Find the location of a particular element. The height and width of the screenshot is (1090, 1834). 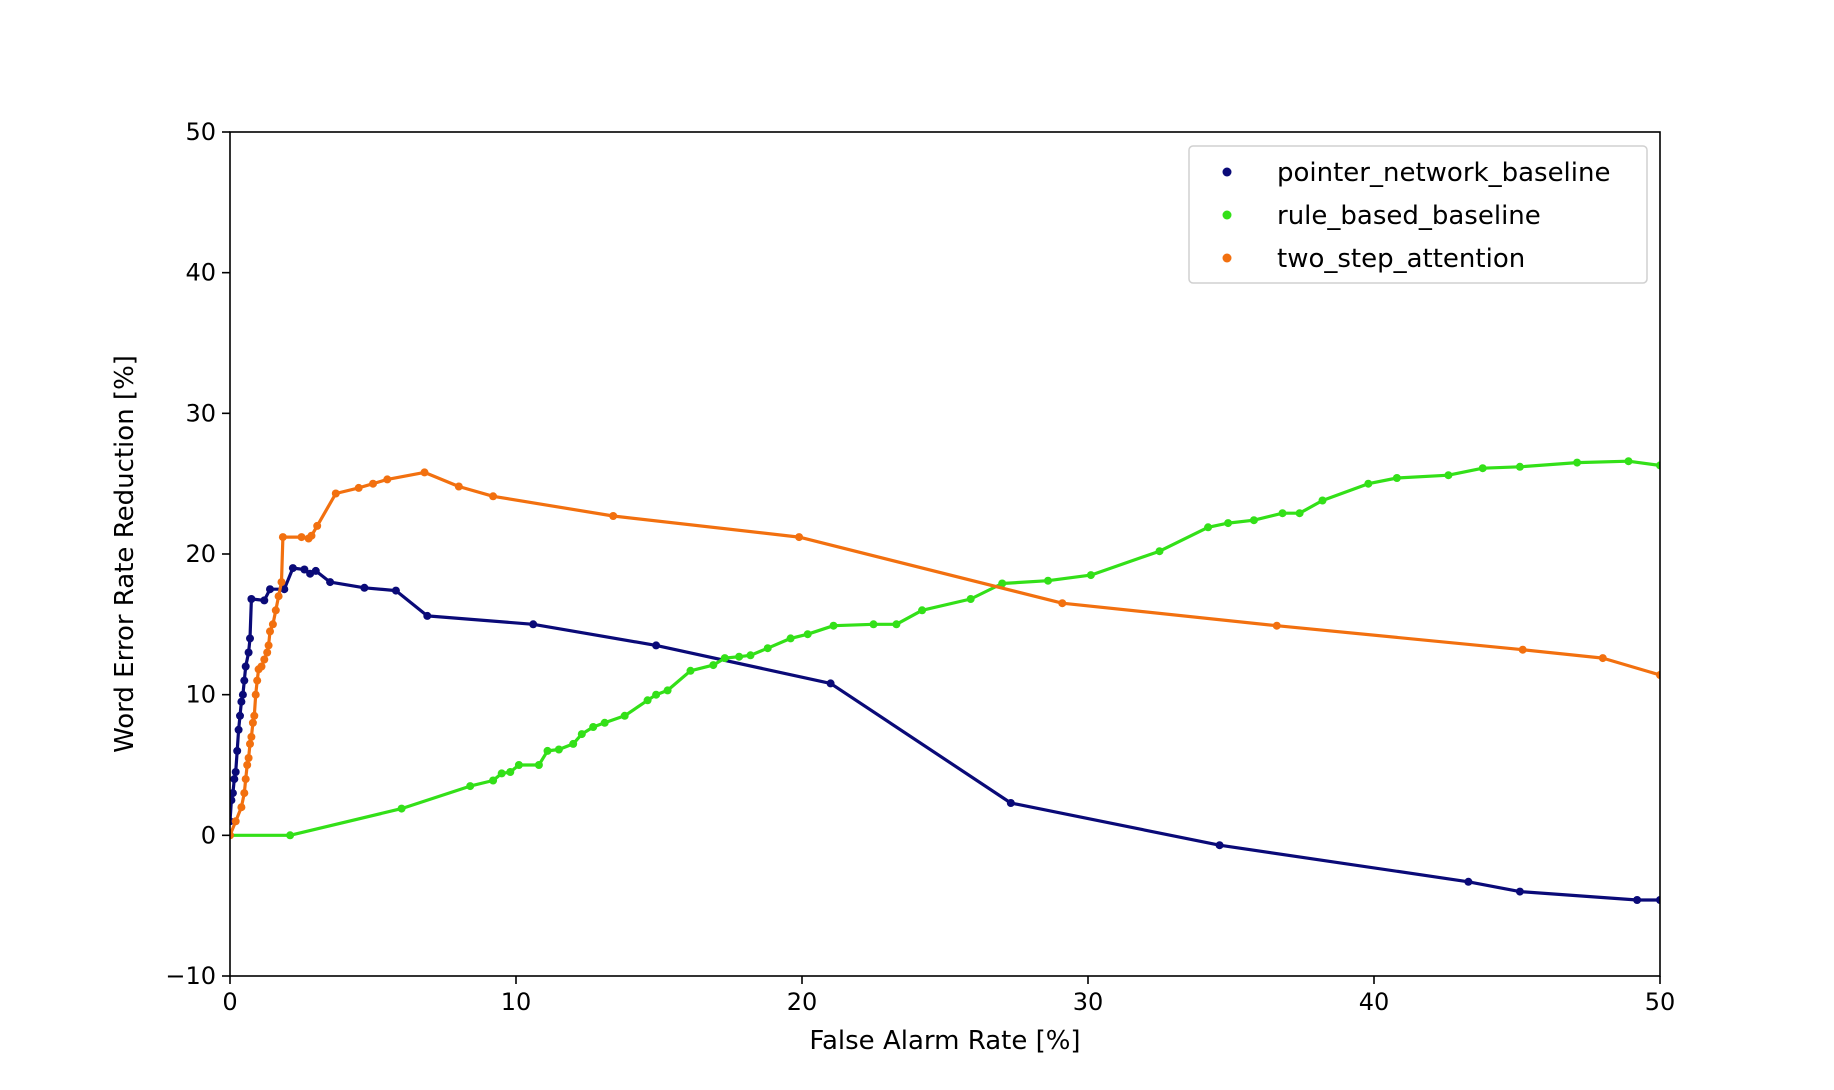

y-axis: −10 0 10 20 30 40 50 is located at coordinates (197, 554).